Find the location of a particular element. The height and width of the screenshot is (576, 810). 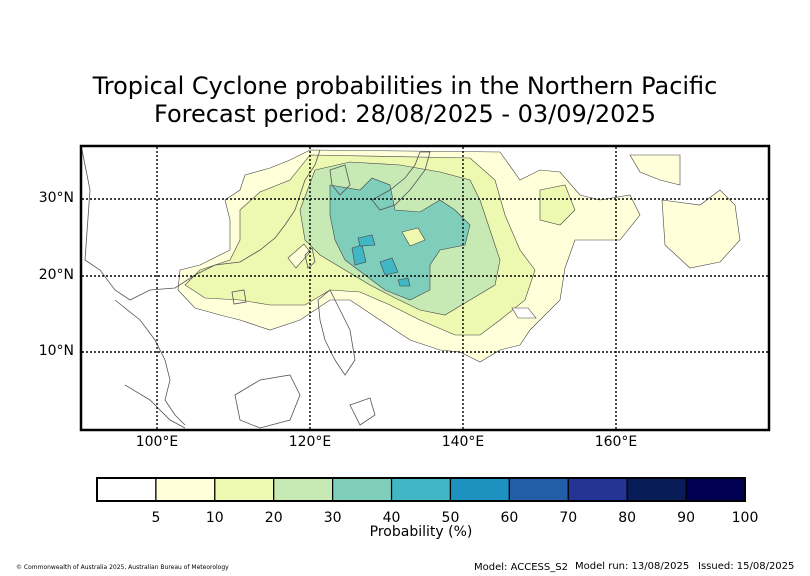

colorbar-tick-label: 70 is located at coordinates (568, 518).